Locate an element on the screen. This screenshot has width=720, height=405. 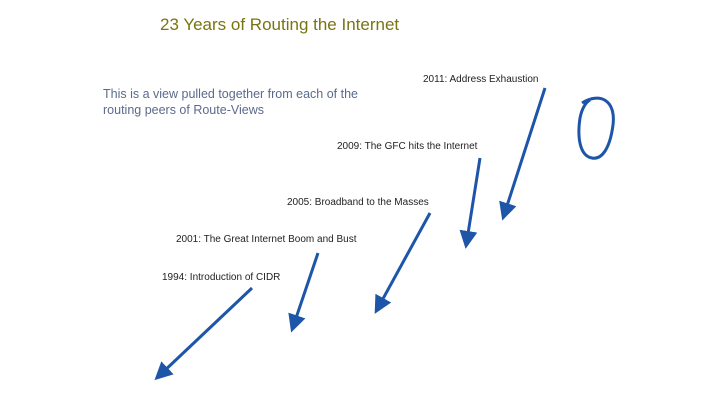
annotation: 1994: Introduction of CIDR is located at coordinates (221, 277).